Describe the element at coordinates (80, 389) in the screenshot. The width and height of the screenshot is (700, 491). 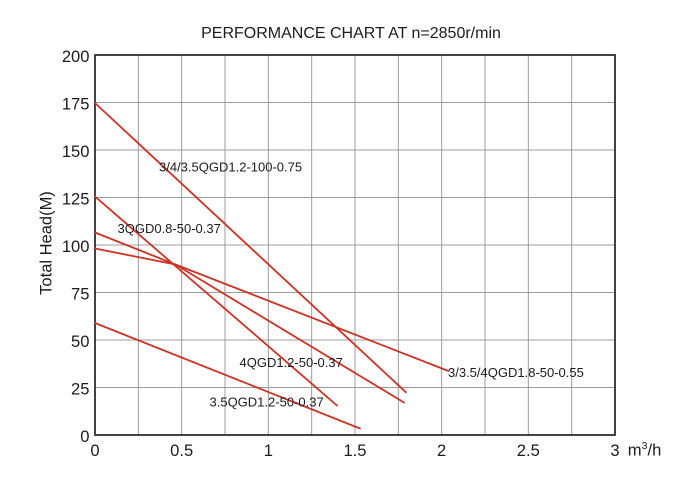
I see `svg-text: 25` at that location.